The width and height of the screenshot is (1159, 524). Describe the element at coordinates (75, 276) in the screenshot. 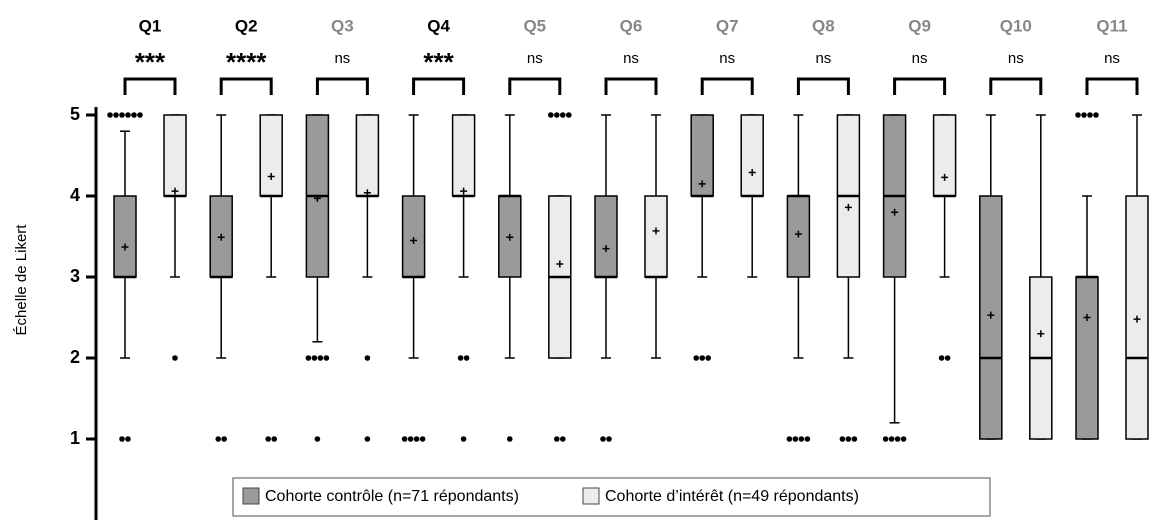

I see `y-tick-label: 3` at that location.